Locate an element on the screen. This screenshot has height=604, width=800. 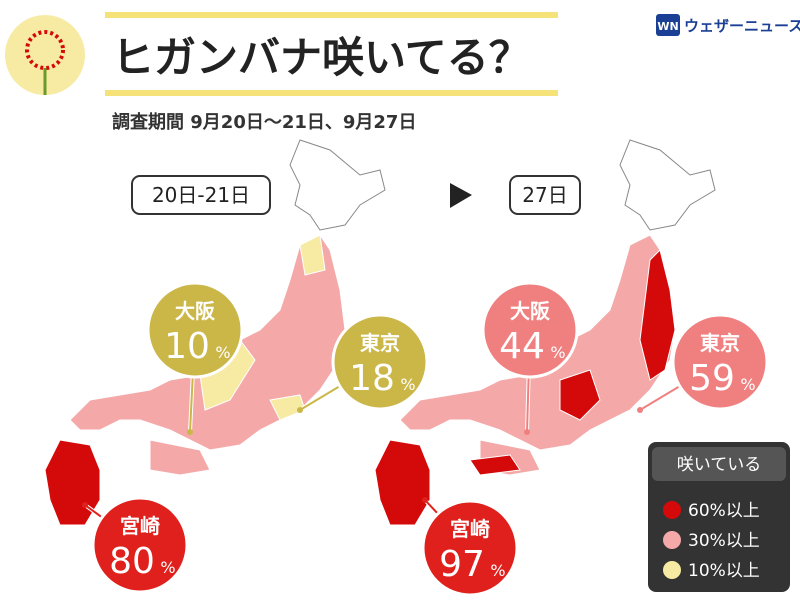
bubble-value: 18 is located at coordinates (372, 378).